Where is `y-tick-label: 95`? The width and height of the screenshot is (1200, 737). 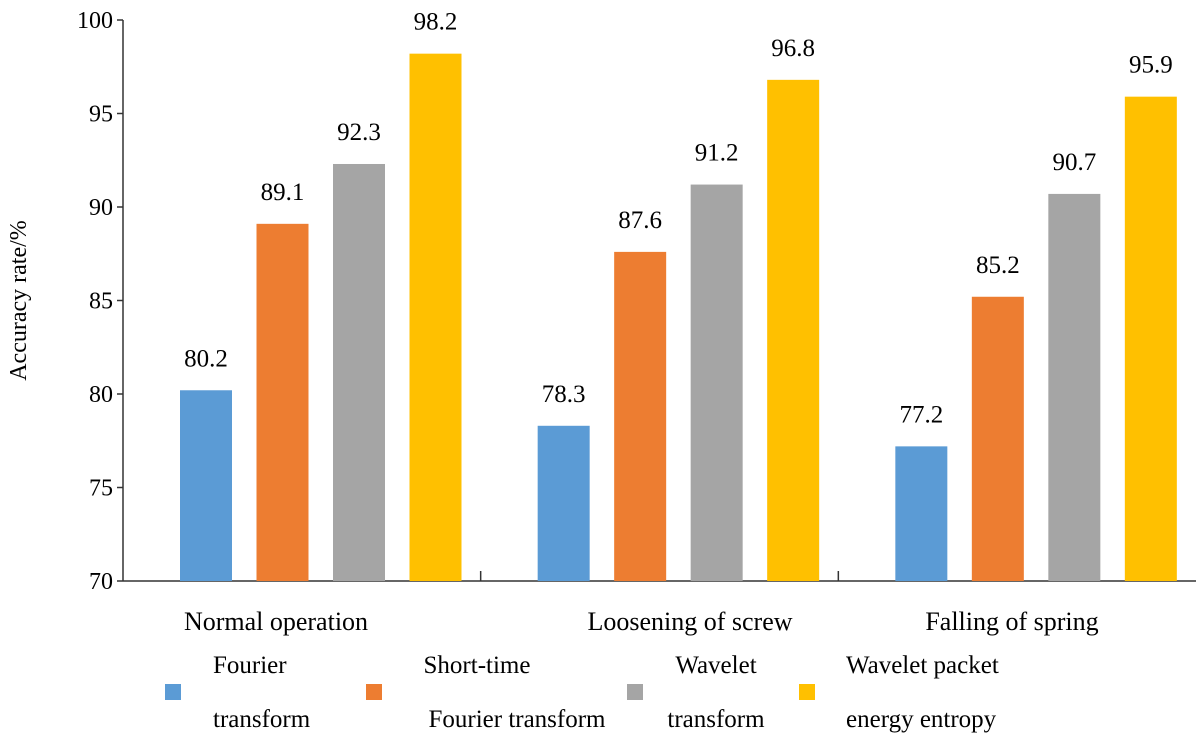
y-tick-label: 95 is located at coordinates (101, 115).